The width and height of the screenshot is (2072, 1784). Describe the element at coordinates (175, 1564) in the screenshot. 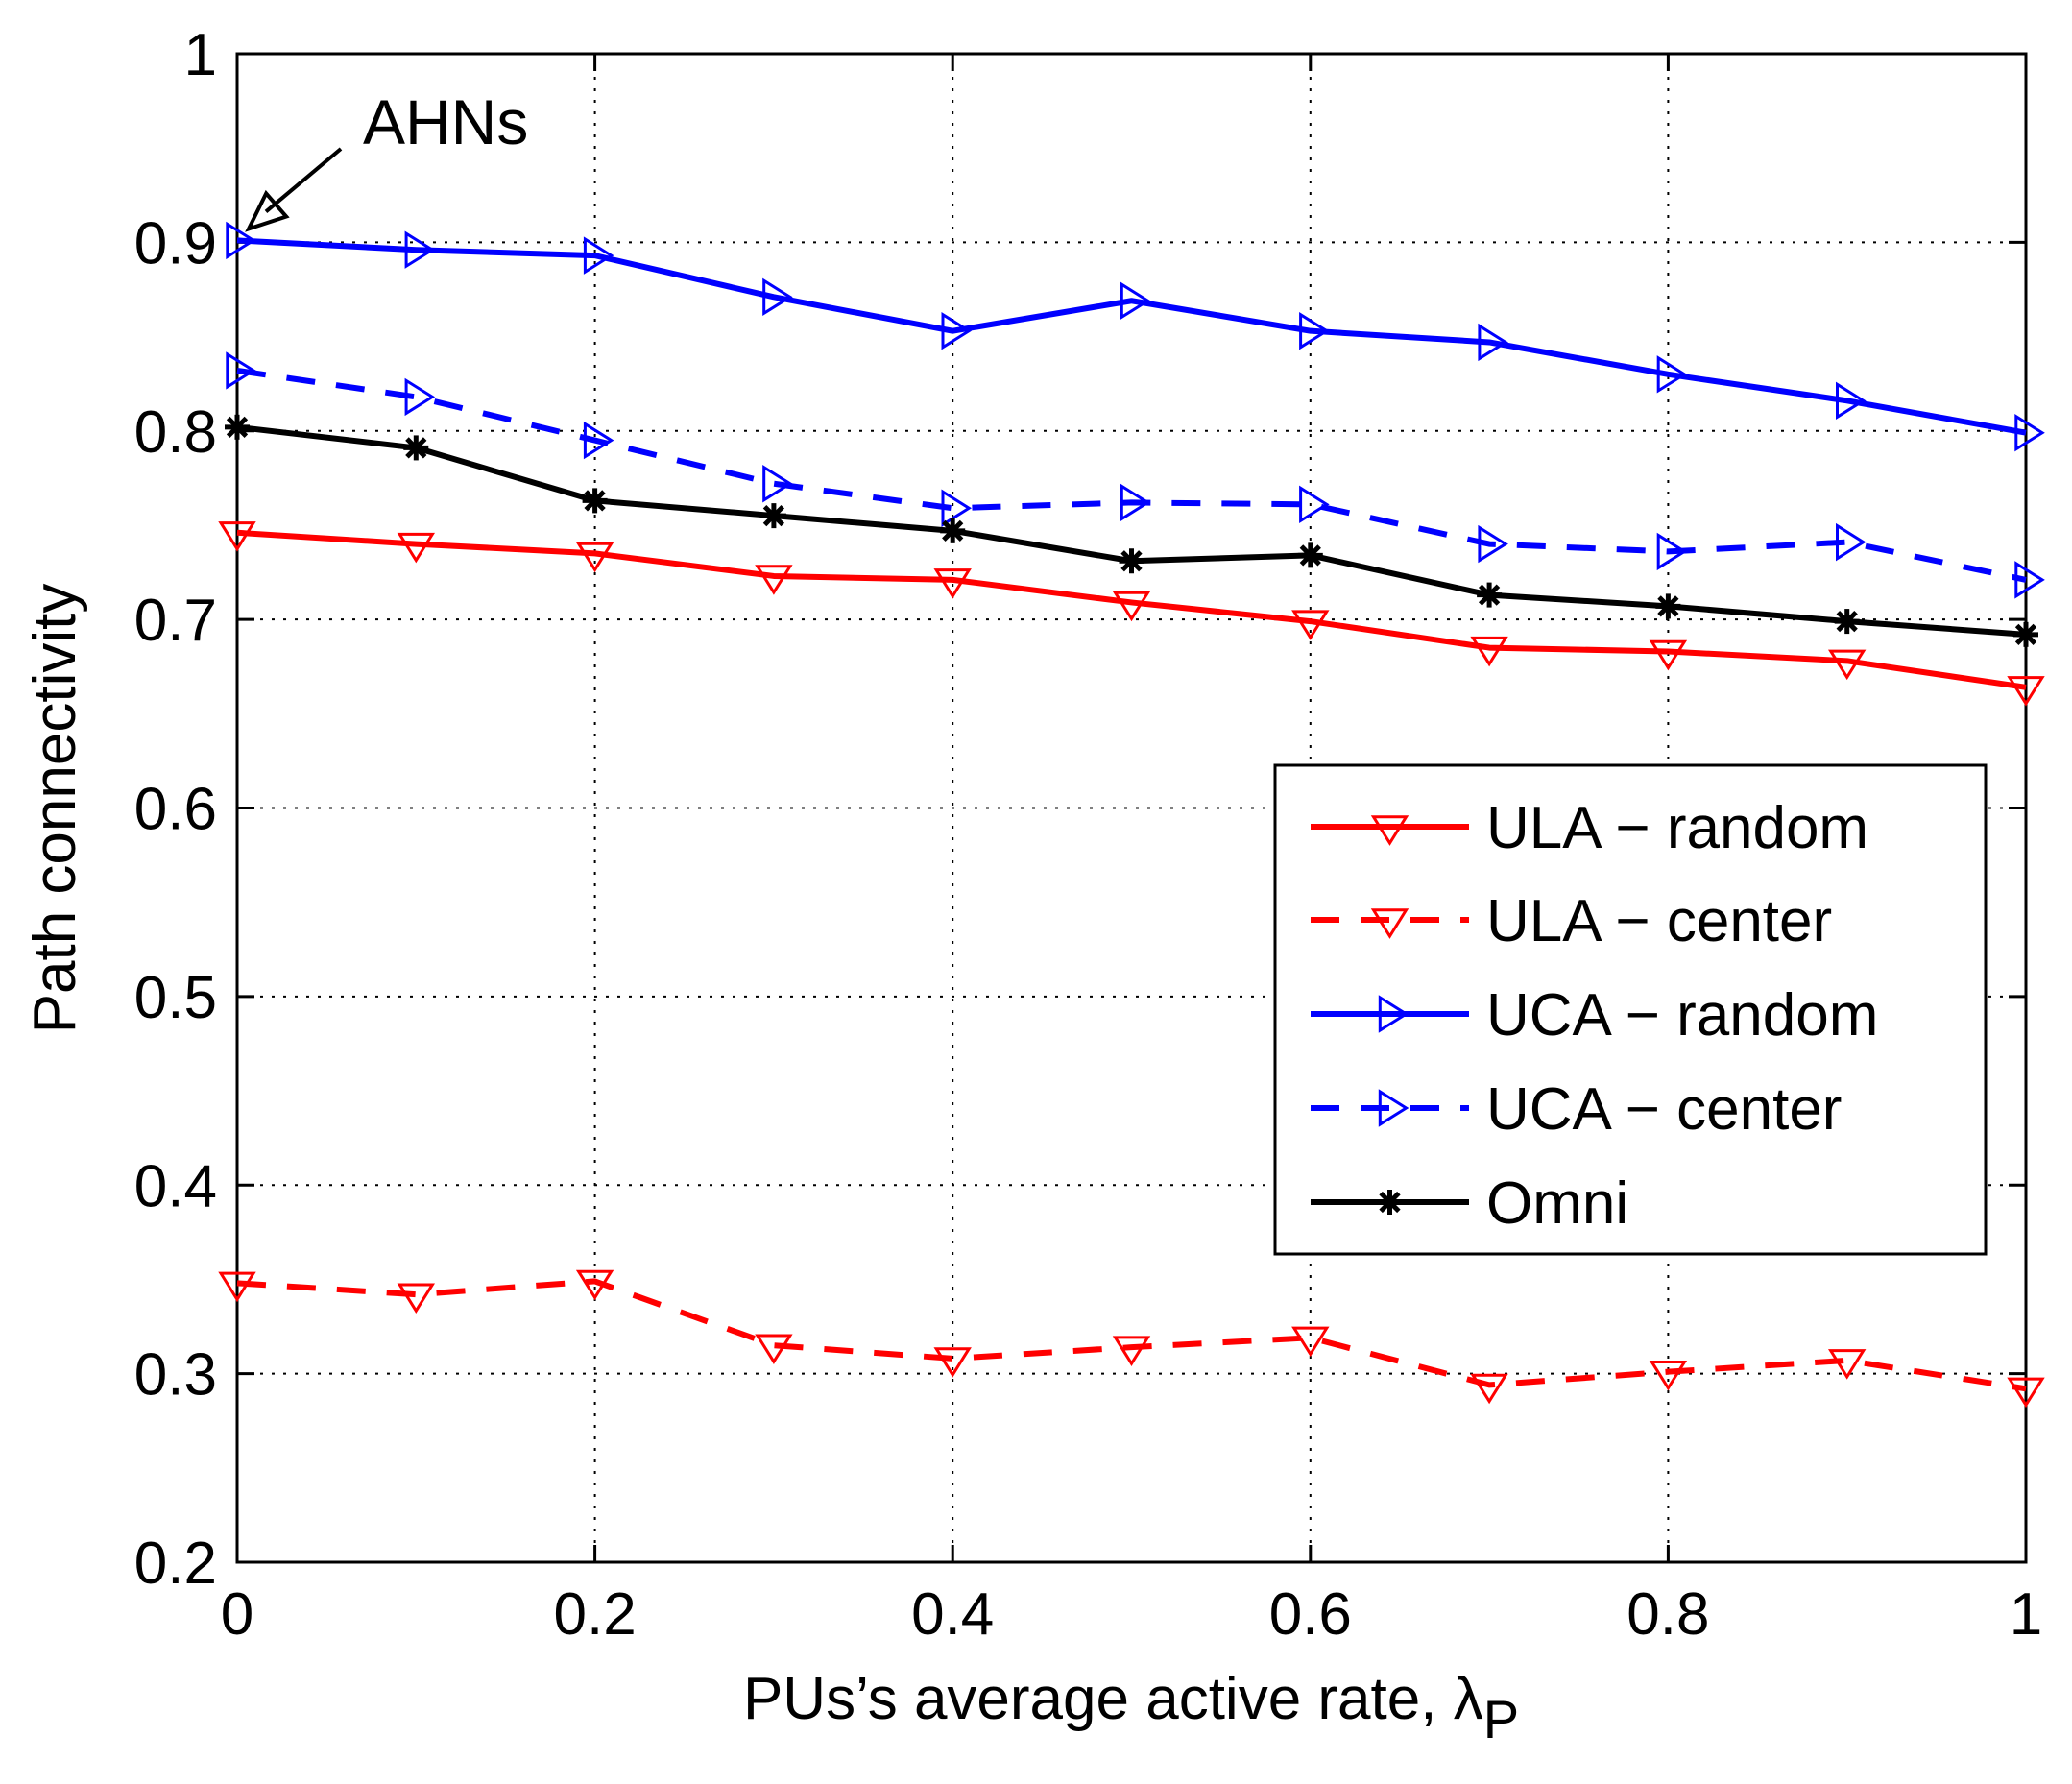

I see `y-tick-label: 0.2` at that location.